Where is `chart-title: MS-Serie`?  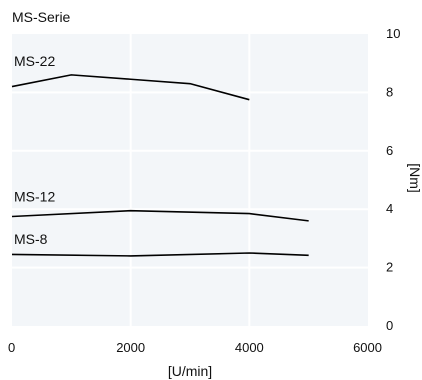
chart-title: MS-Serie is located at coordinates (41, 17).